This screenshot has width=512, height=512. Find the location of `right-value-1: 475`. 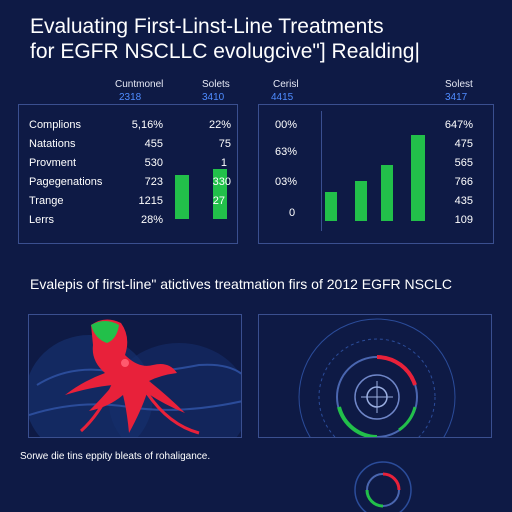

right-value-1: 475 is located at coordinates (463, 144).